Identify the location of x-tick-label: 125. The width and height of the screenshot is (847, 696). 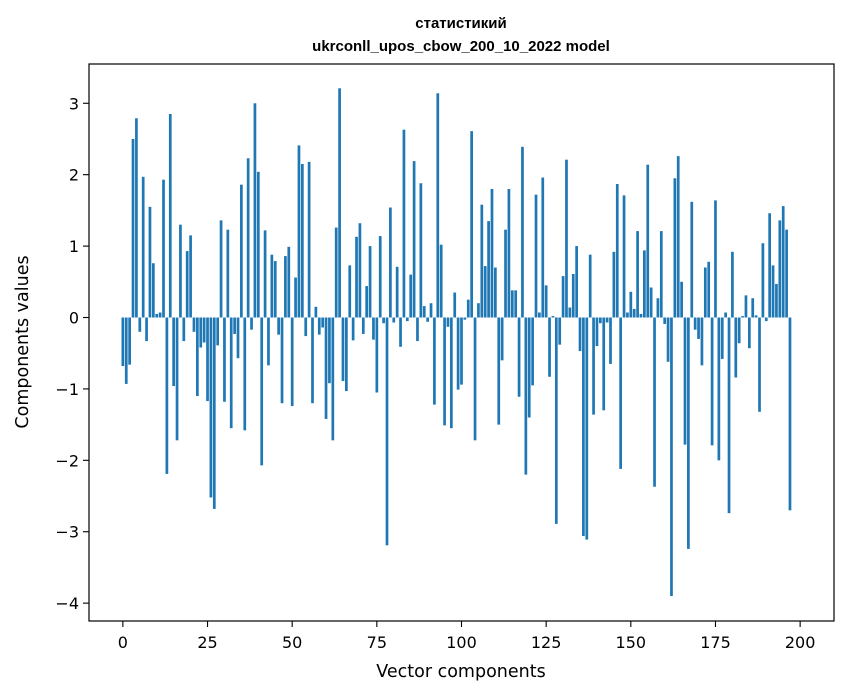
(546, 642).